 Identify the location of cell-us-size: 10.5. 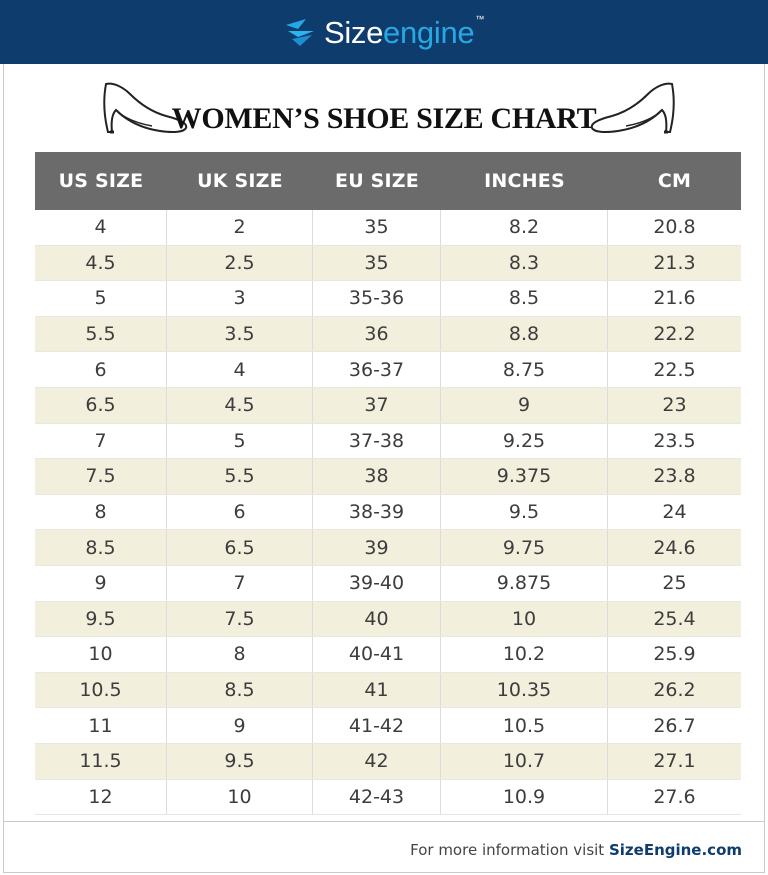
(101, 690).